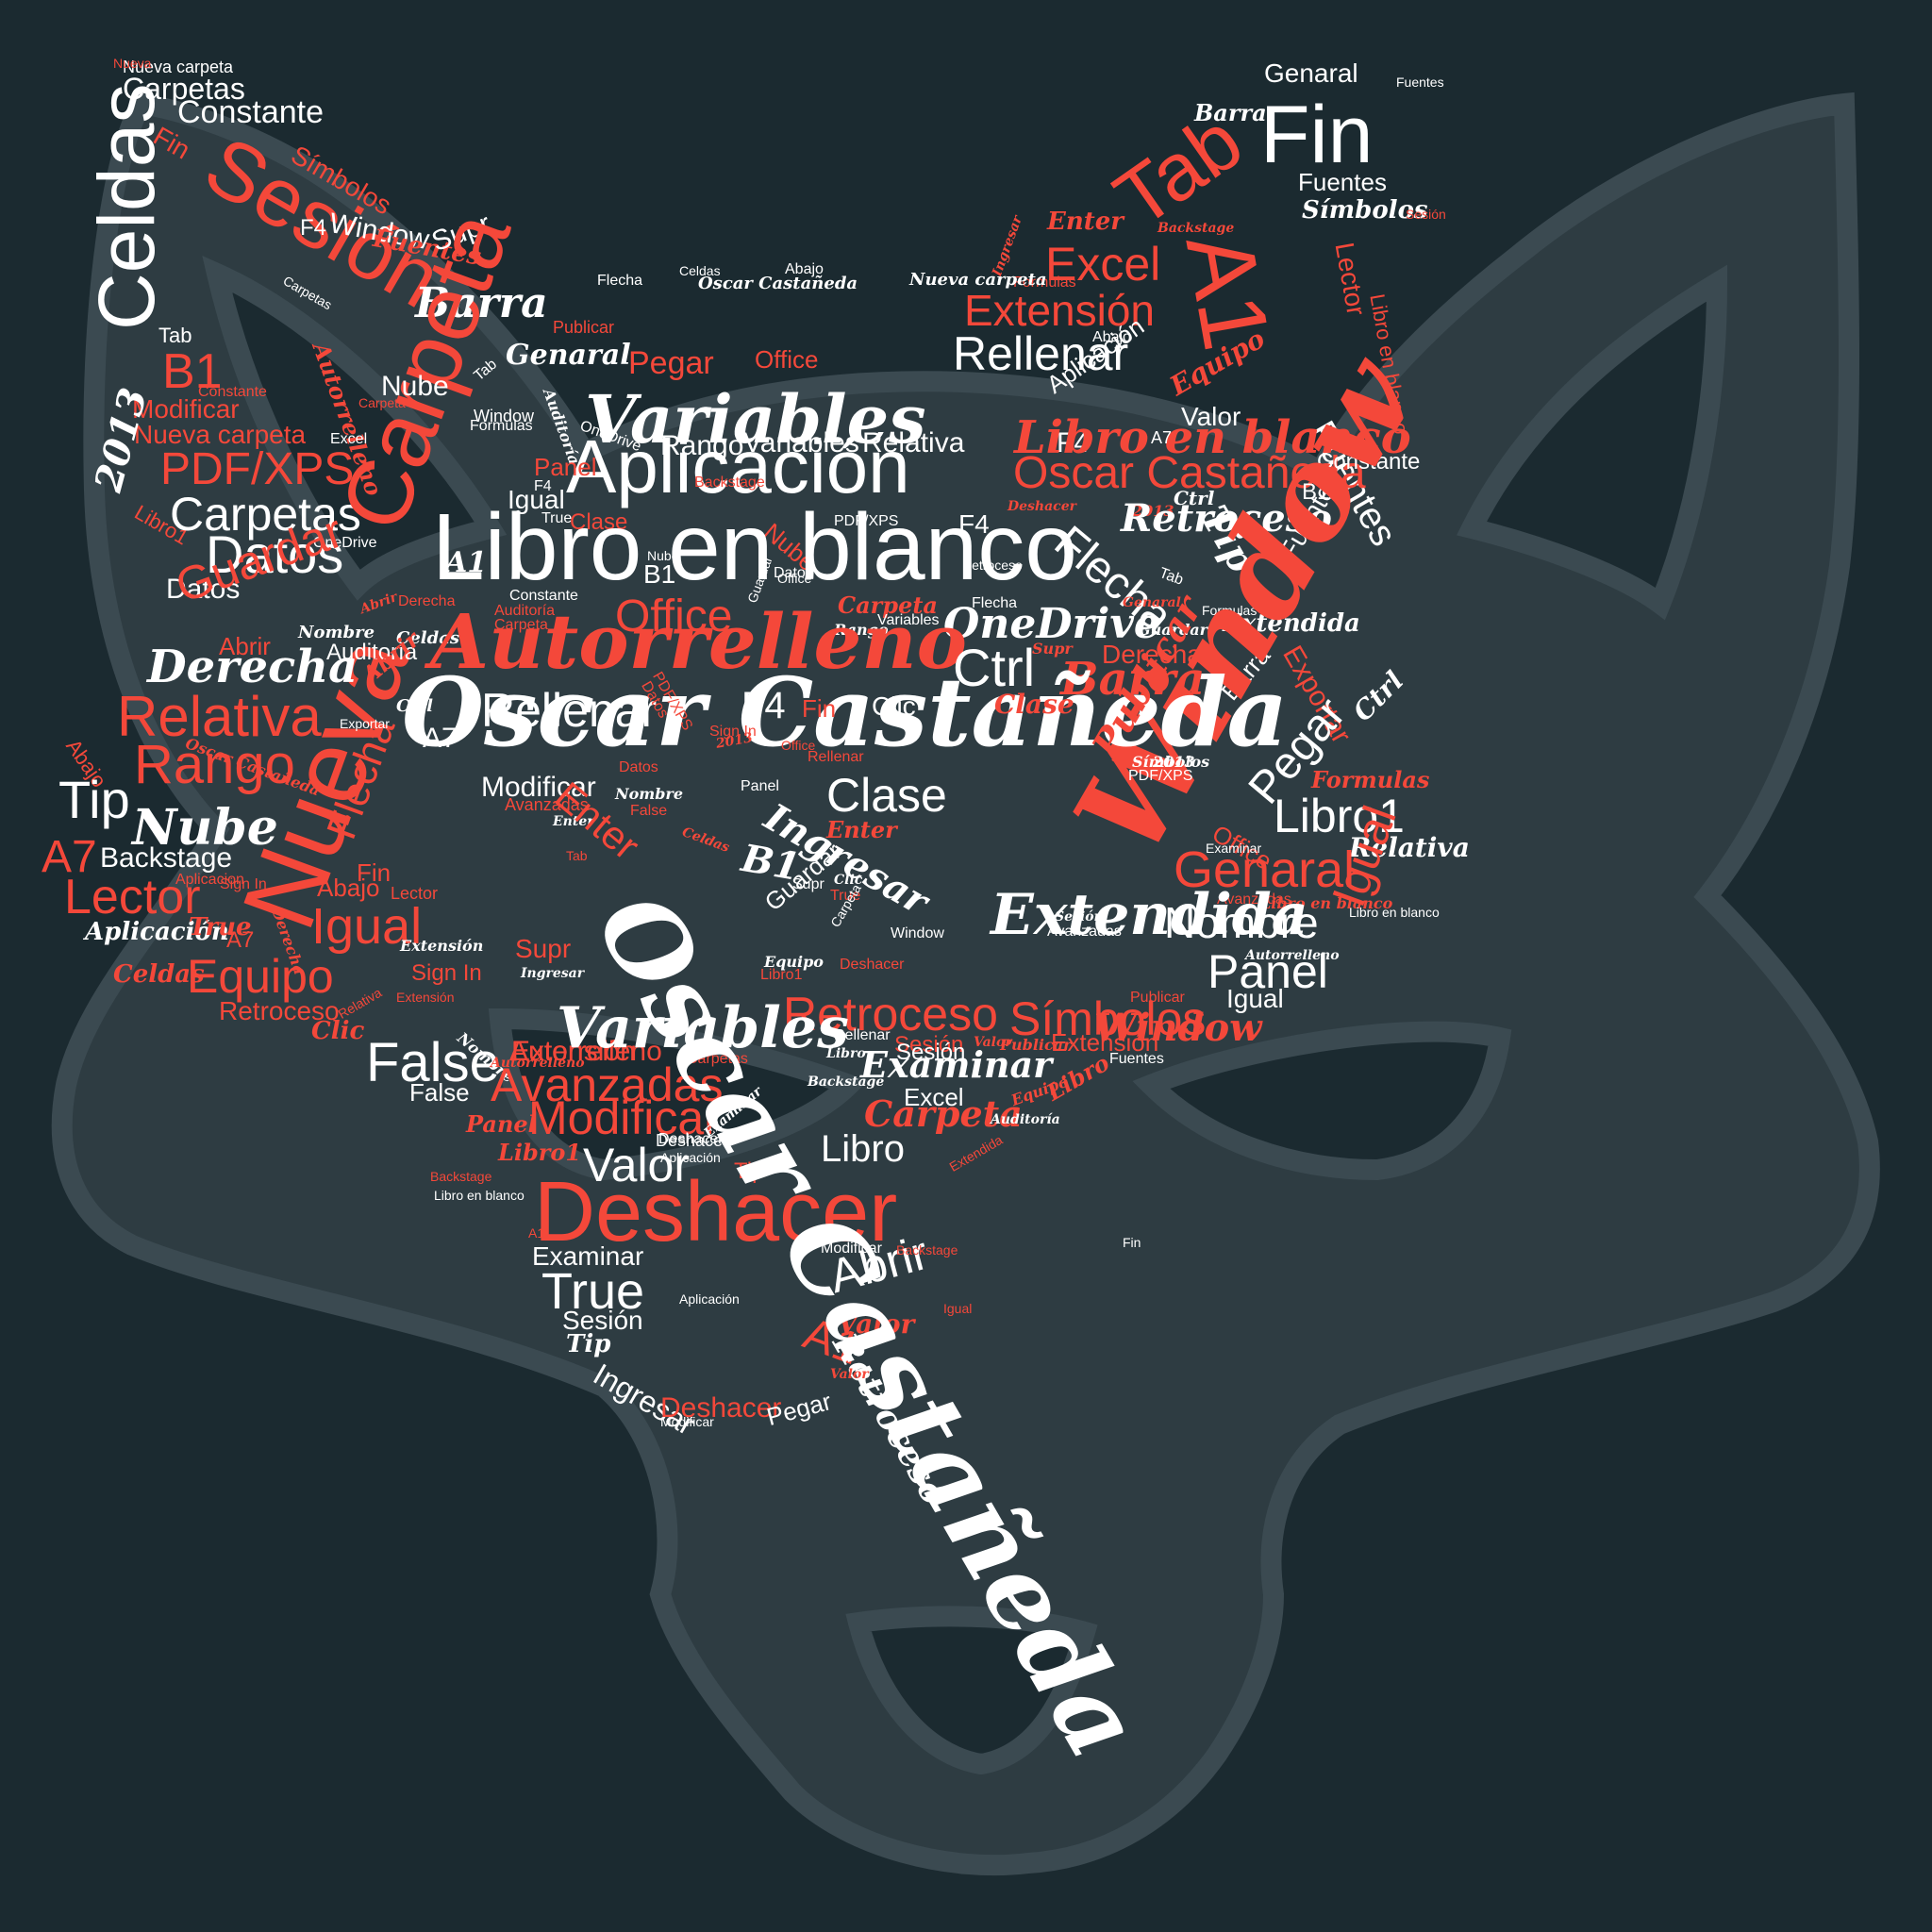  Describe the element at coordinates (1086, 222) in the screenshot. I see `cloud-word: Enter` at that location.